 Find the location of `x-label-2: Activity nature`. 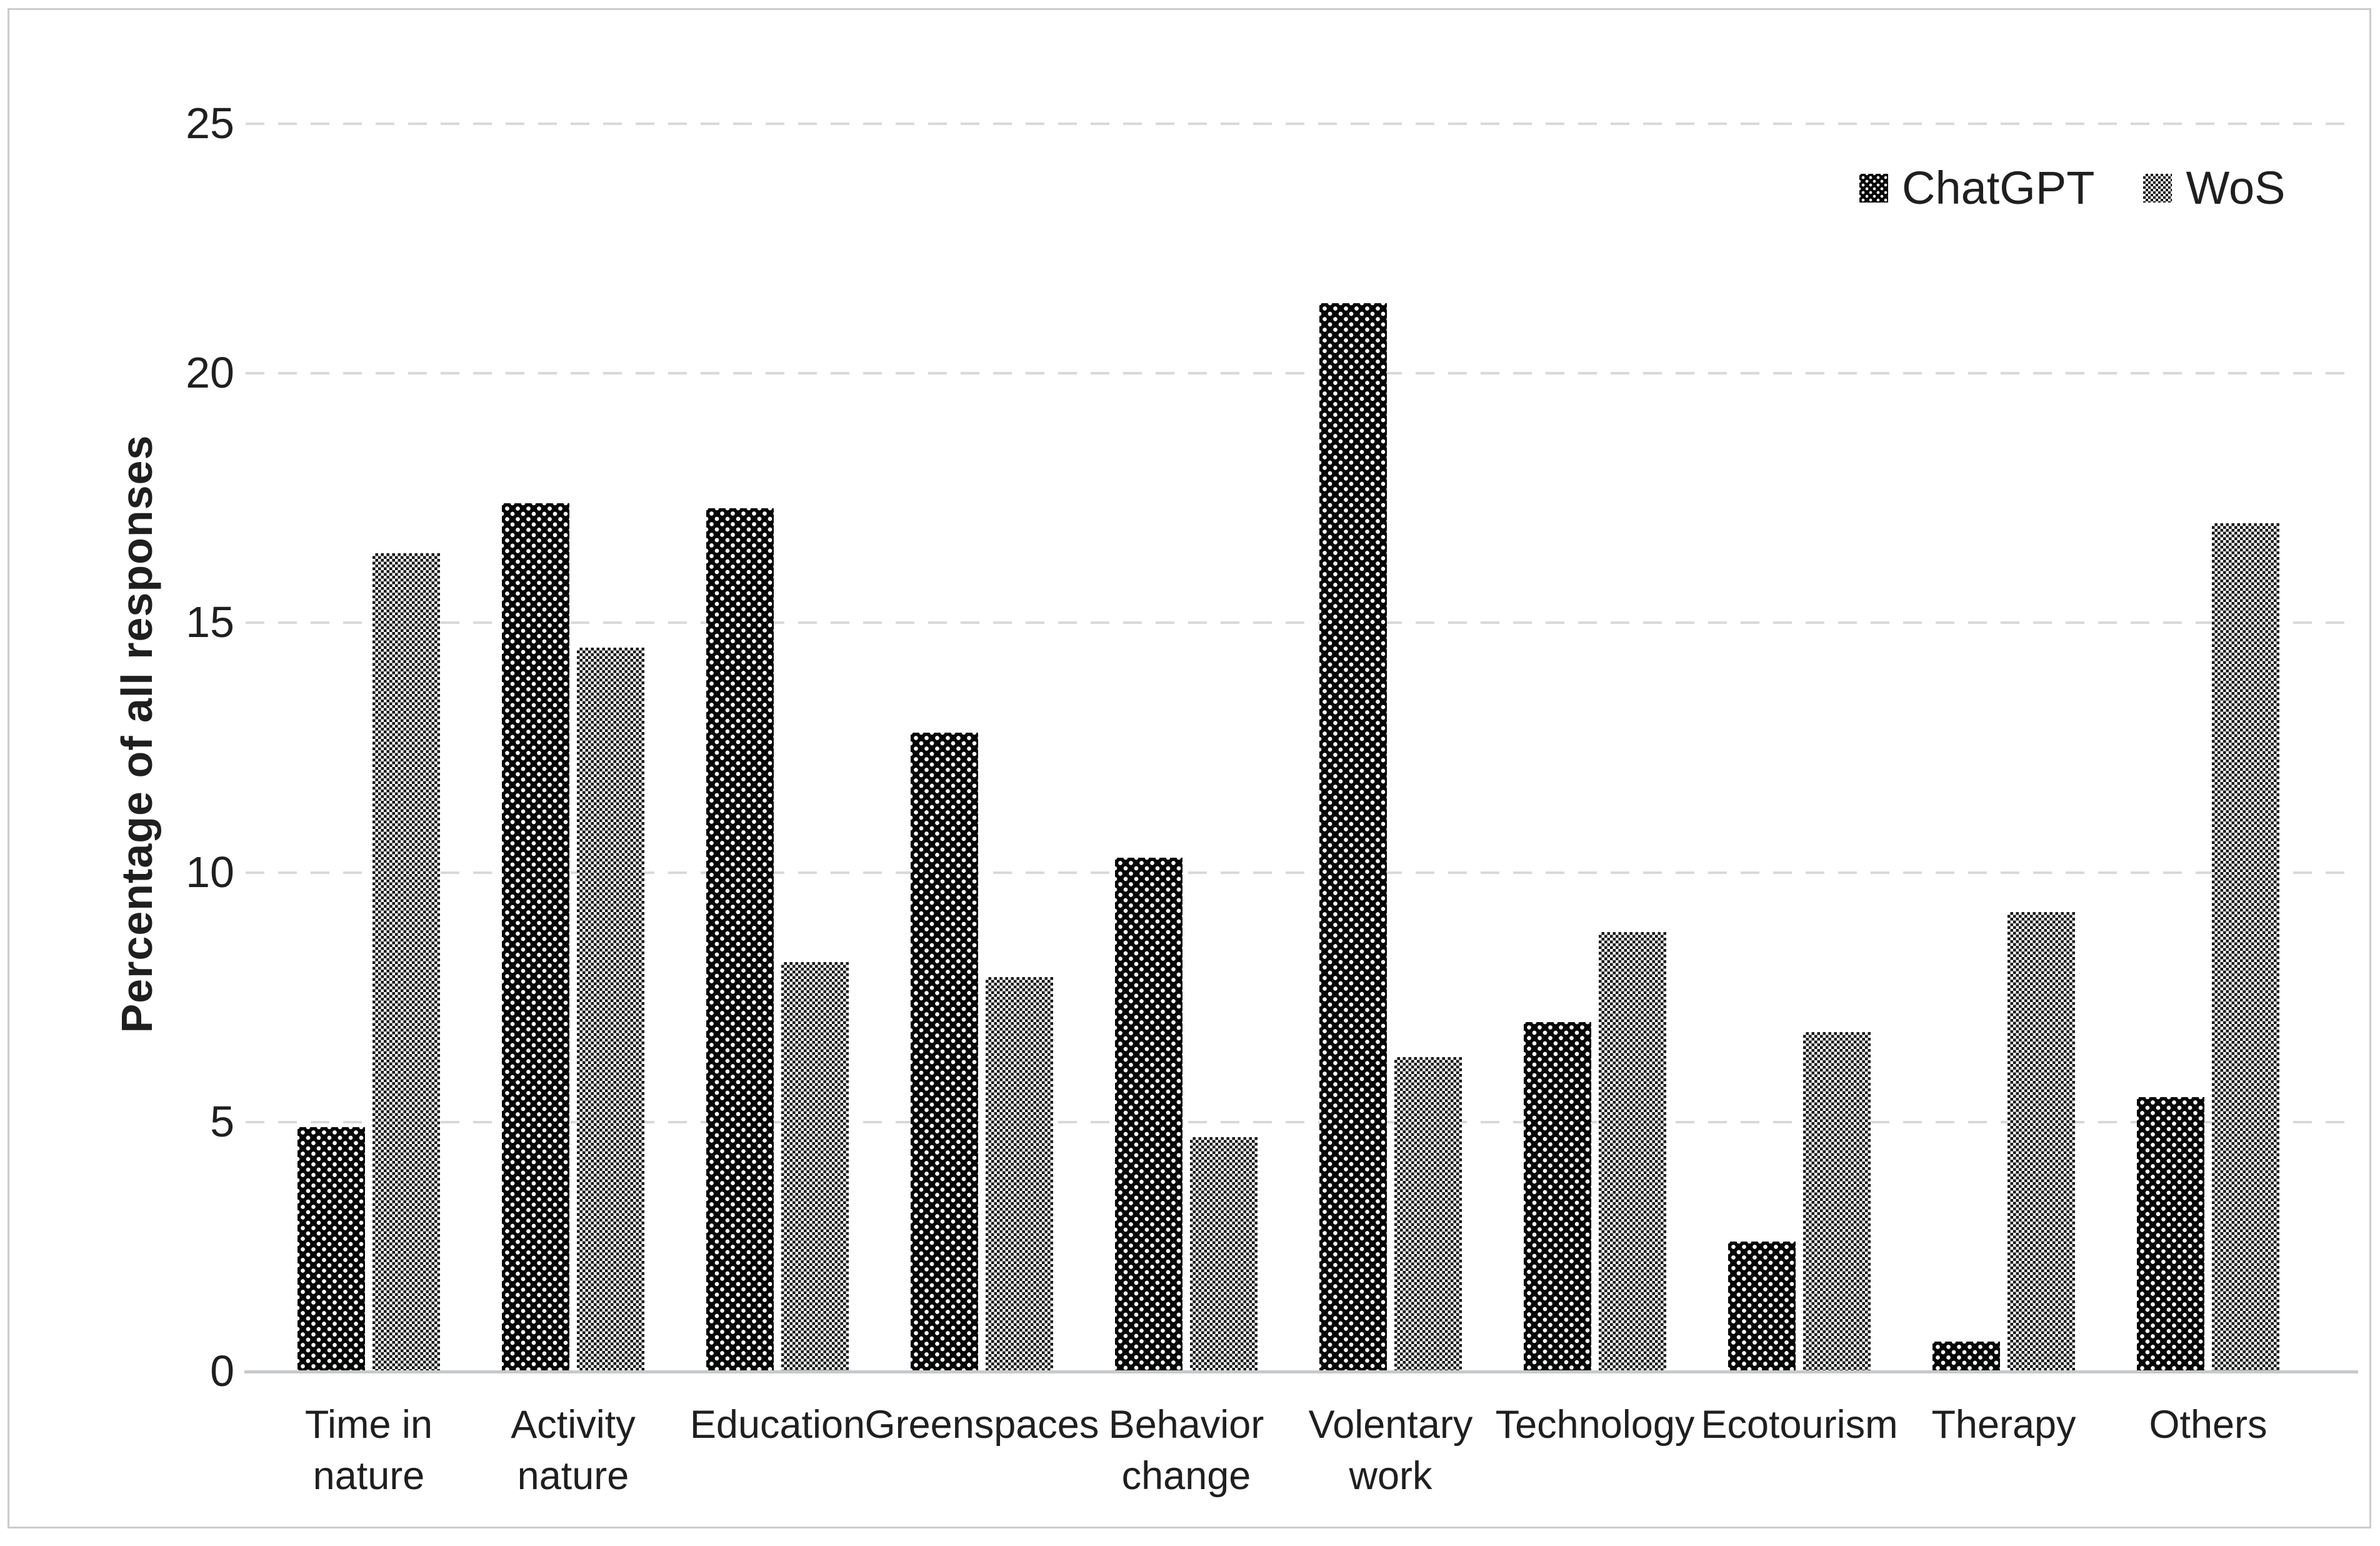

x-label-2: Activity nature is located at coordinates (573, 1451).